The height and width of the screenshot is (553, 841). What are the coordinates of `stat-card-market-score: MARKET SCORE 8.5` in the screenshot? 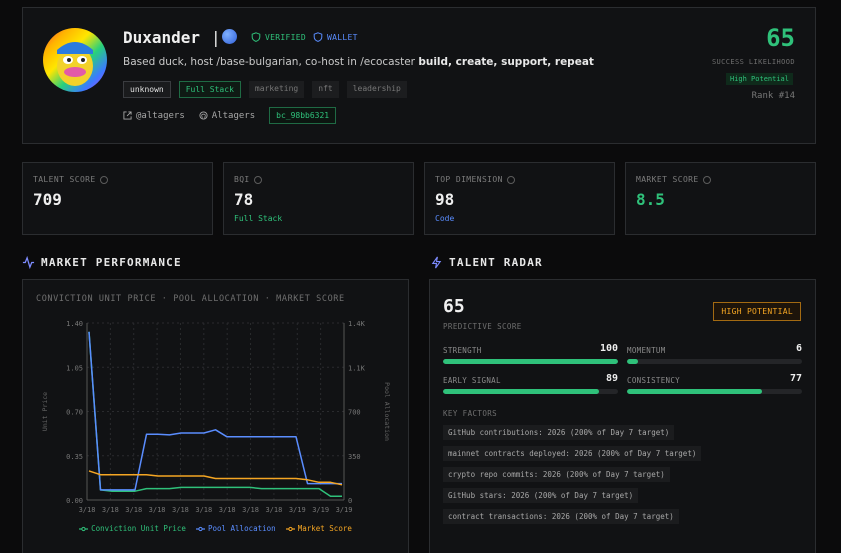 It's located at (720, 198).